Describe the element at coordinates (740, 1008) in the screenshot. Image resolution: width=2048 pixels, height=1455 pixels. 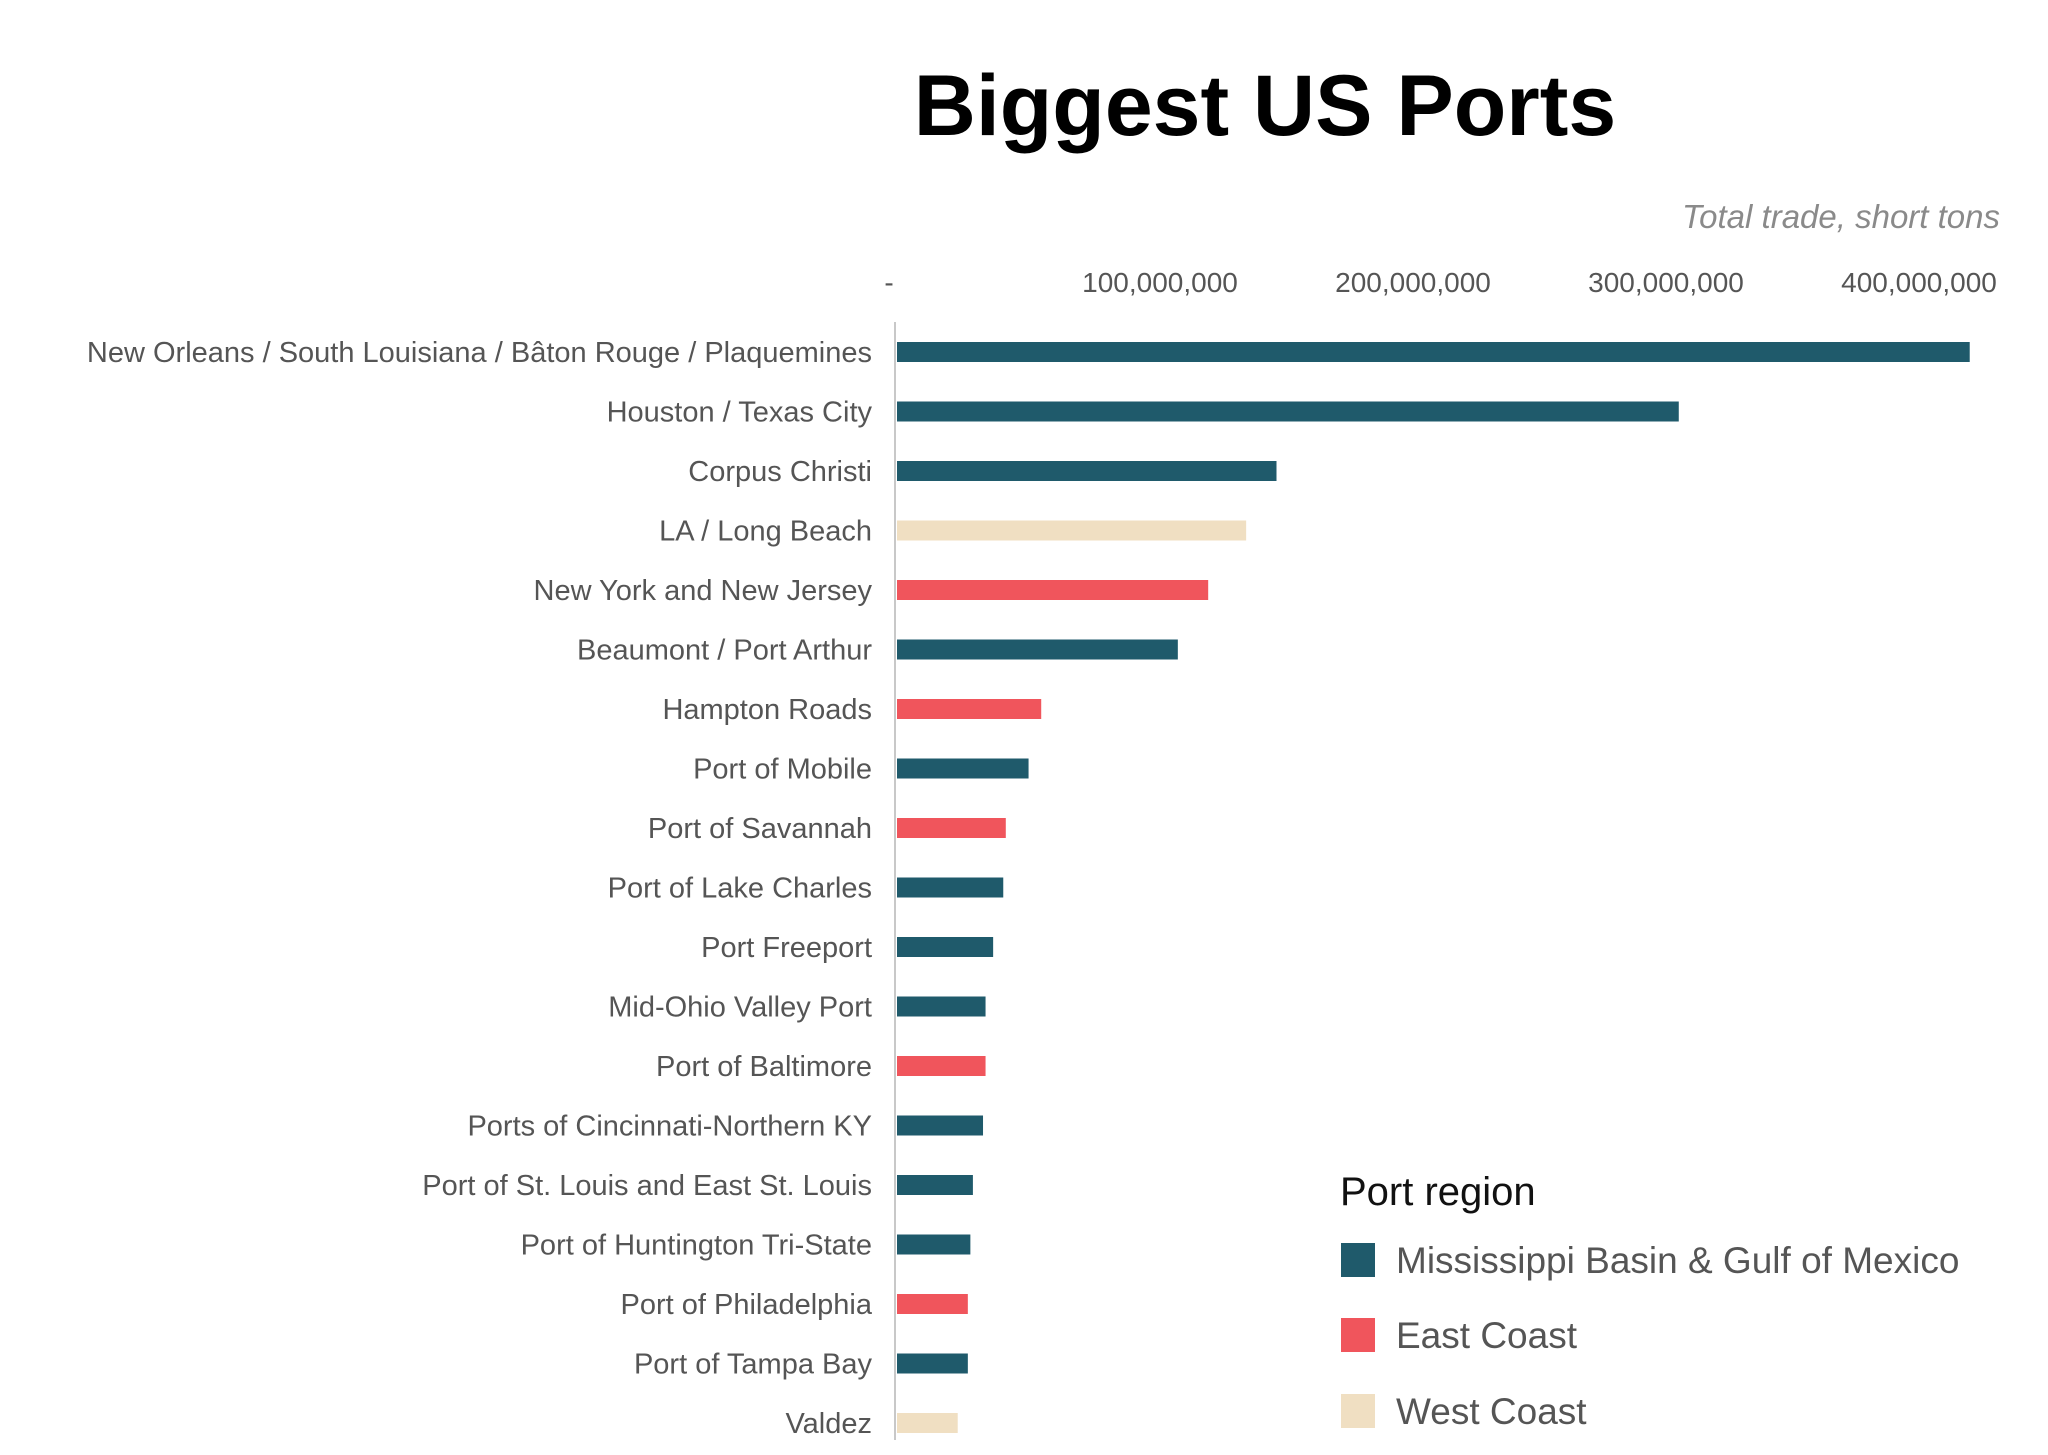
I see `category-label: Mid-Ohio Valley Port` at that location.